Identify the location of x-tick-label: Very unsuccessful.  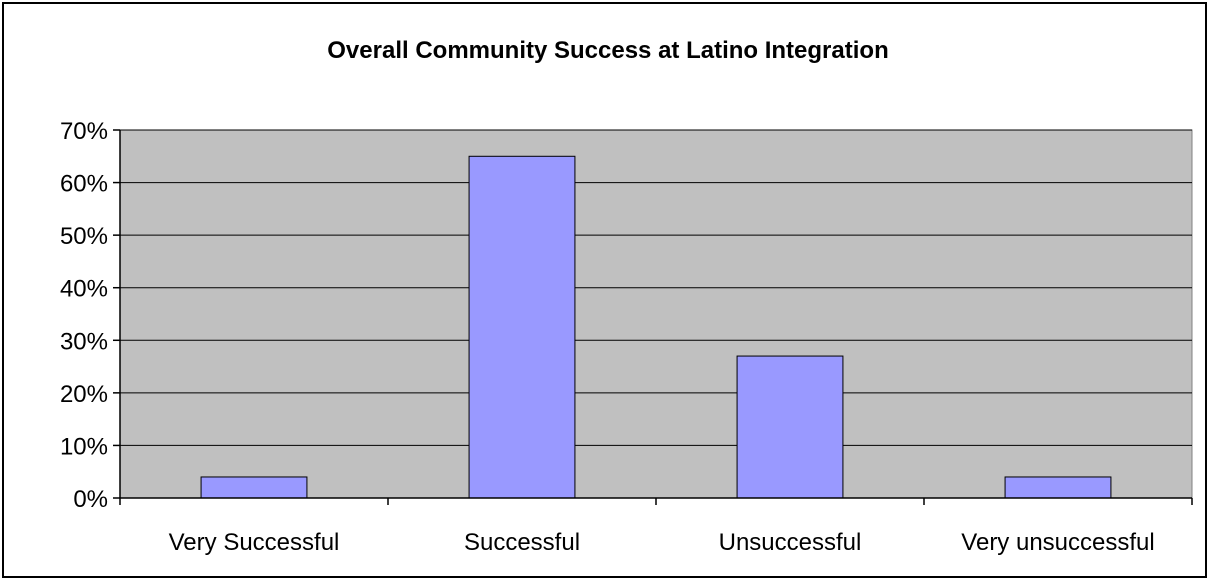
(1057, 542).